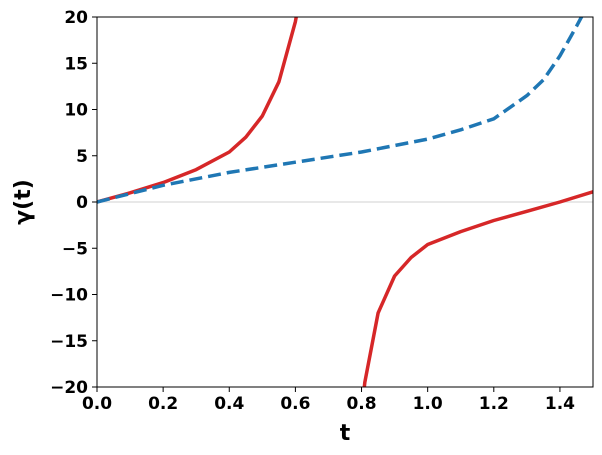  I want to click on x-tick-label: 0.4, so click(229, 404).